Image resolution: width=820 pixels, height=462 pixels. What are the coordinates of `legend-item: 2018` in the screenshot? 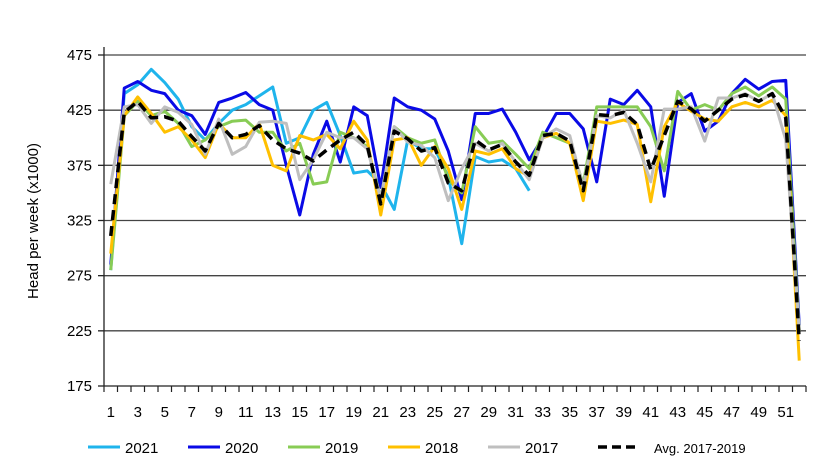 It's located at (423, 448).